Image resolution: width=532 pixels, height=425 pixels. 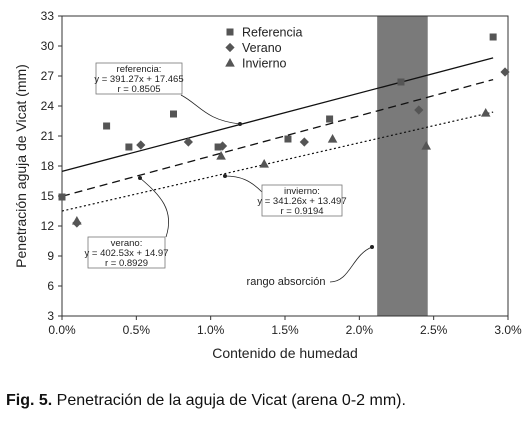 I want to click on equation-box-referencia, so click(x=139, y=78).